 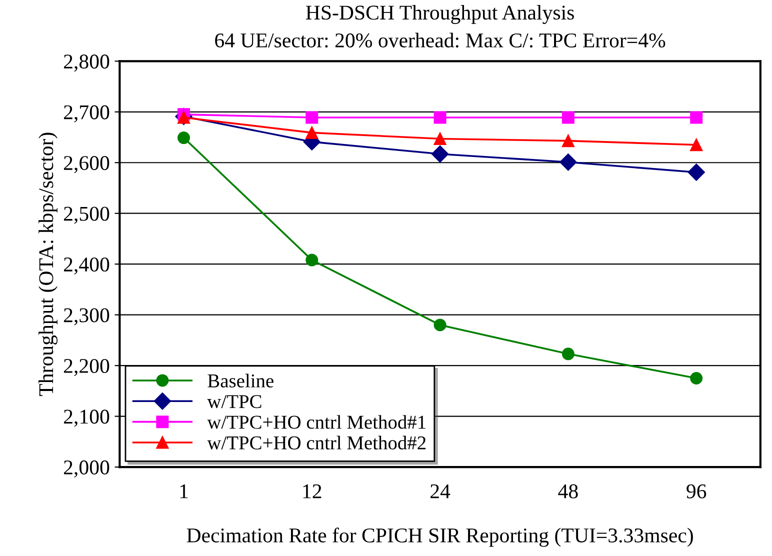 What do you see at coordinates (440, 491) in the screenshot?
I see `x-tick-label: 24` at bounding box center [440, 491].